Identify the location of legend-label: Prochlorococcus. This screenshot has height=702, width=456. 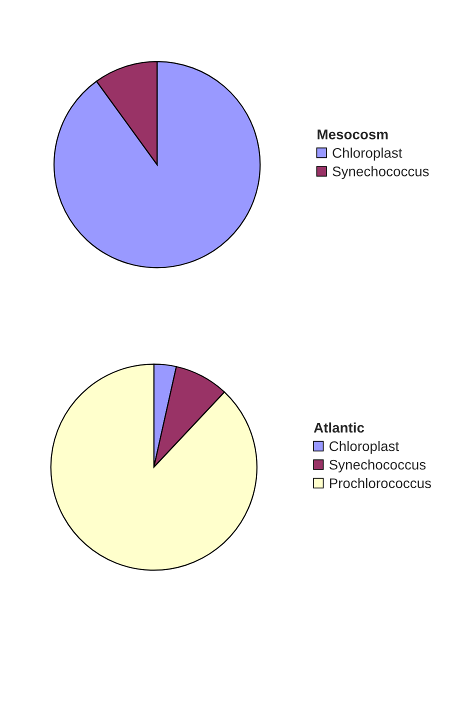
(380, 483).